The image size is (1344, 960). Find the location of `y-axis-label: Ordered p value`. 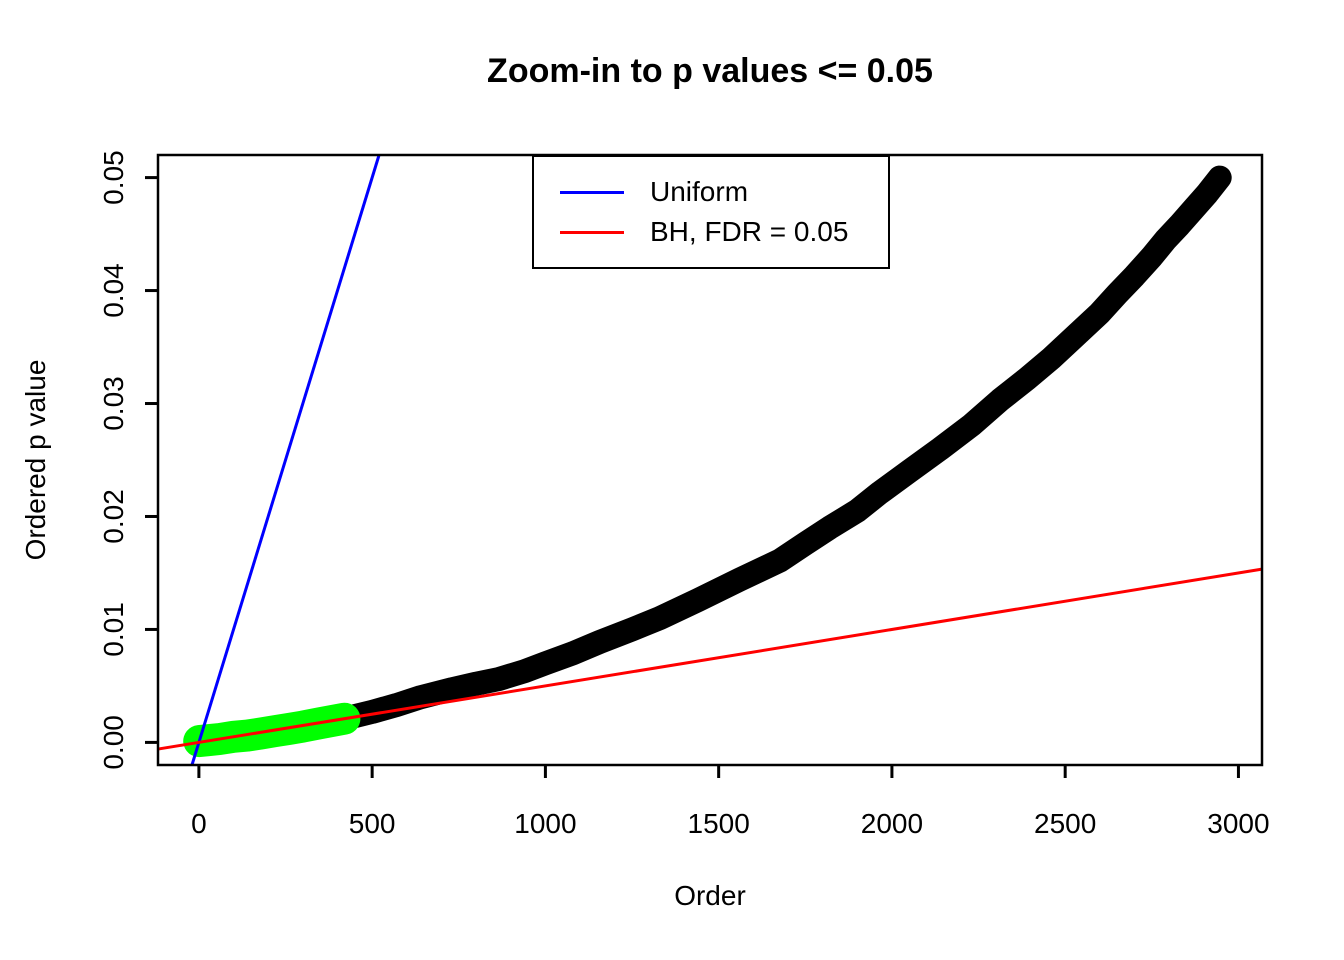

y-axis-label: Ordered p value is located at coordinates (35, 460).